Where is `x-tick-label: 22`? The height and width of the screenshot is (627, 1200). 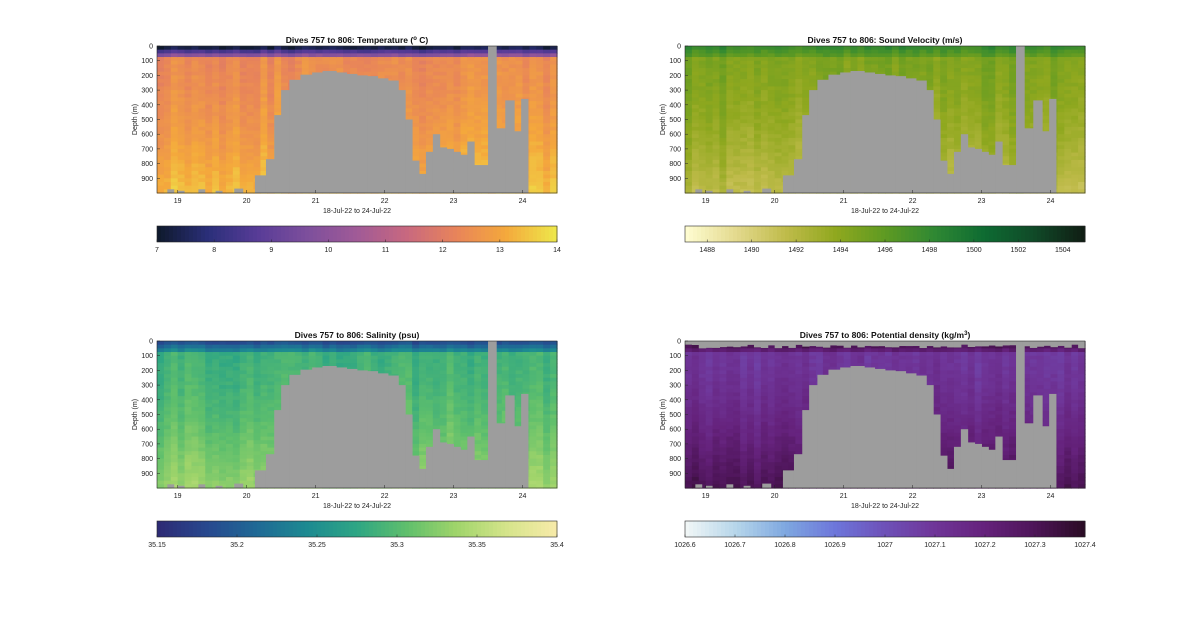 x-tick-label: 22 is located at coordinates (385, 201).